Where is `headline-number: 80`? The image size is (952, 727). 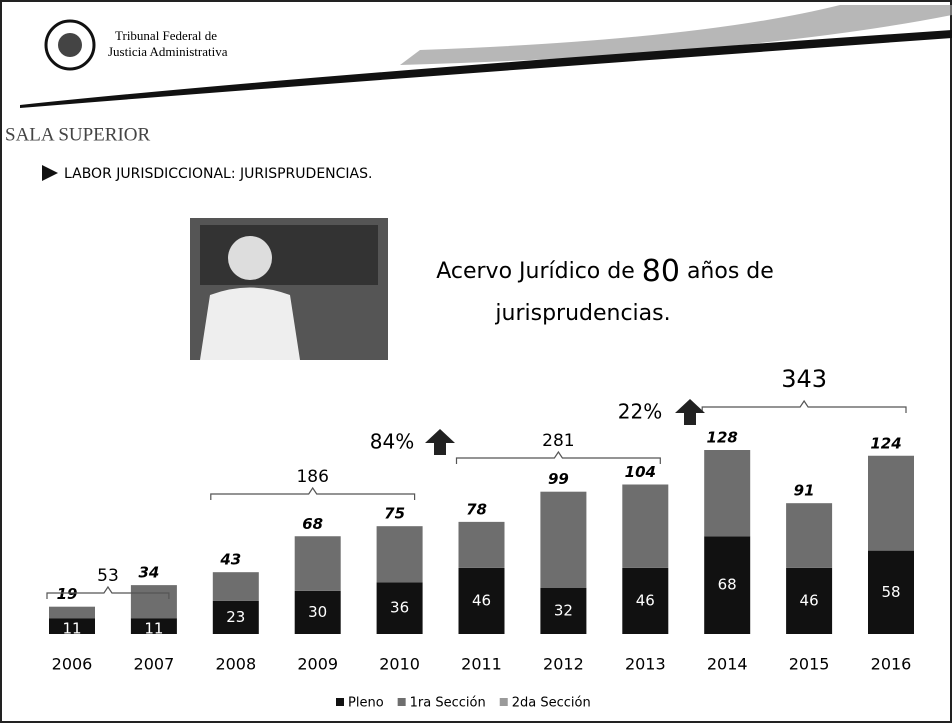
headline-number: 80 is located at coordinates (661, 271).